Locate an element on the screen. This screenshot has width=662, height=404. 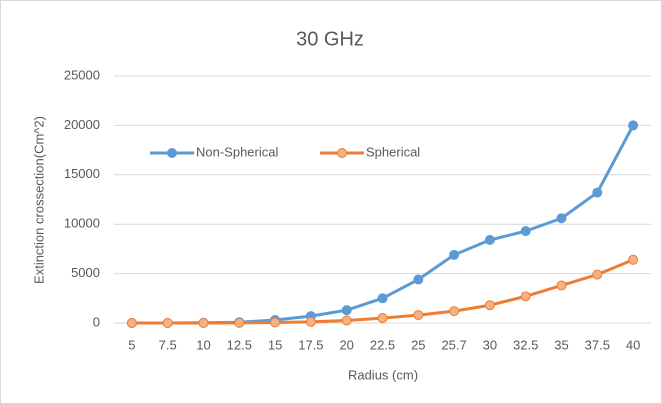
x-tick-label: 22.5 is located at coordinates (382, 344).